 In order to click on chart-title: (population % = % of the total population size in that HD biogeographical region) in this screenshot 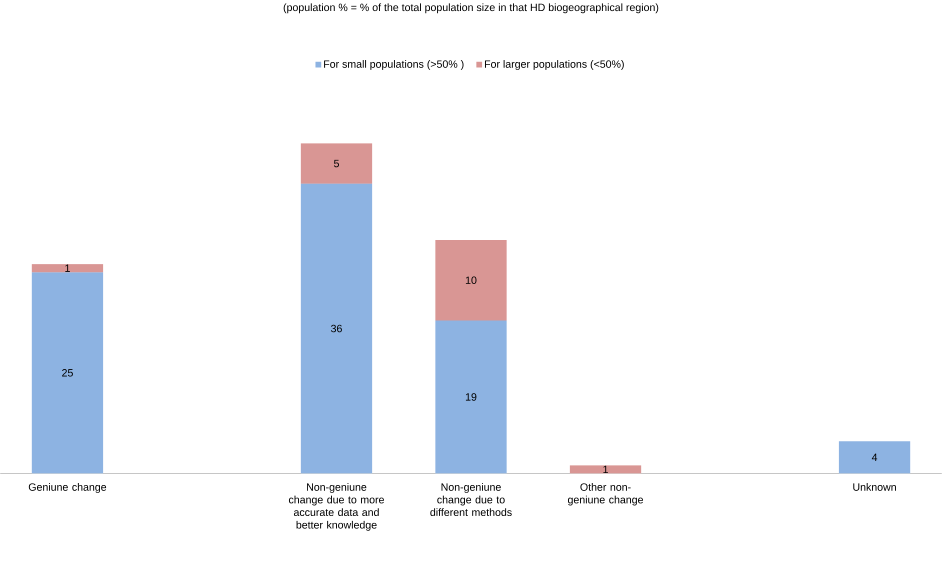, I will do `click(471, 8)`.